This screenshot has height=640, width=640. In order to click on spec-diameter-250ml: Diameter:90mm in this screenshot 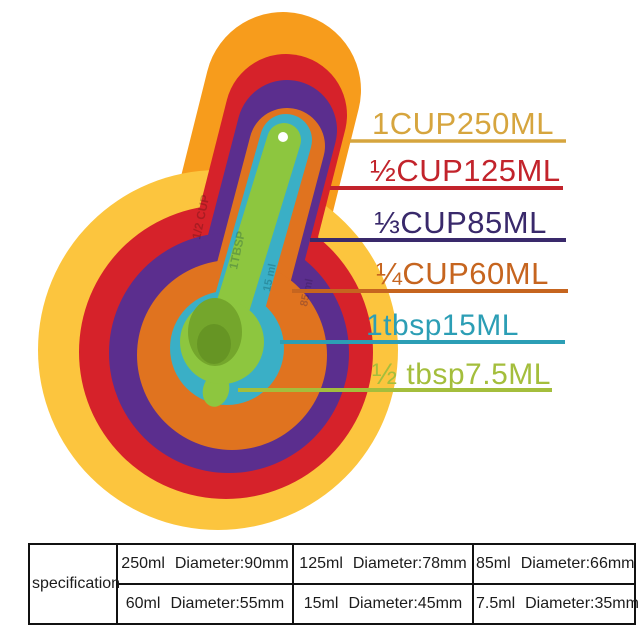, I will do `click(231, 563)`.